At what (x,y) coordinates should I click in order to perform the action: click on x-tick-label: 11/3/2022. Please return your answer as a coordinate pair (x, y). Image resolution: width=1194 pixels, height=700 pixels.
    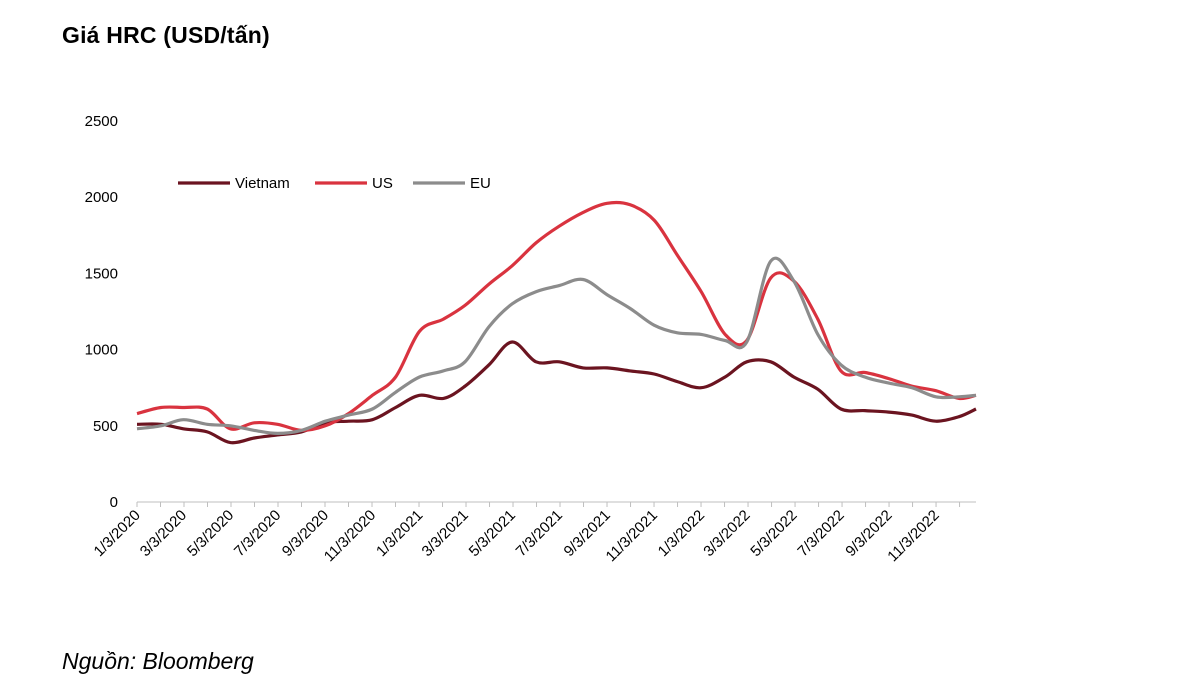
    Looking at the image, I should click on (913, 536).